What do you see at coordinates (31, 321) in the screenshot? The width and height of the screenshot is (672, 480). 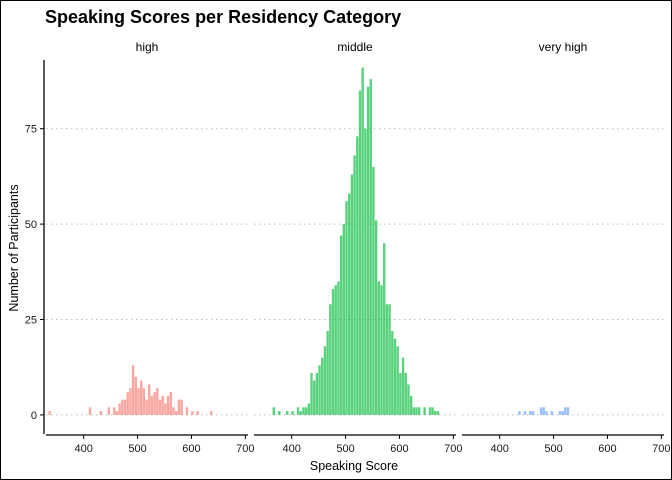 I see `y-tick-label: 25` at bounding box center [31, 321].